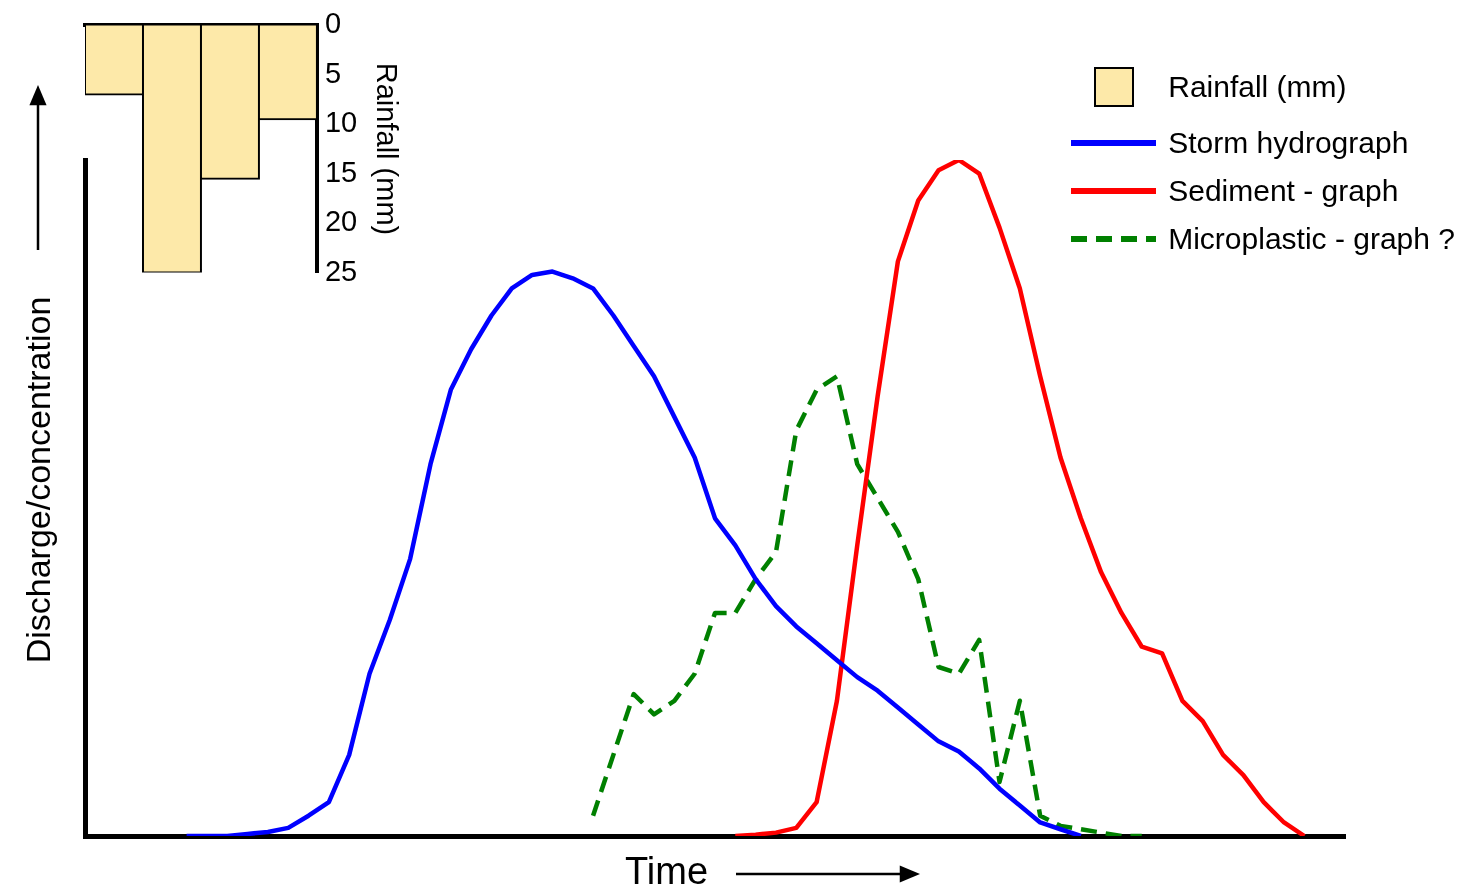 The width and height of the screenshot is (1465, 894). What do you see at coordinates (341, 270) in the screenshot?
I see `y-tick-label: 25` at bounding box center [341, 270].